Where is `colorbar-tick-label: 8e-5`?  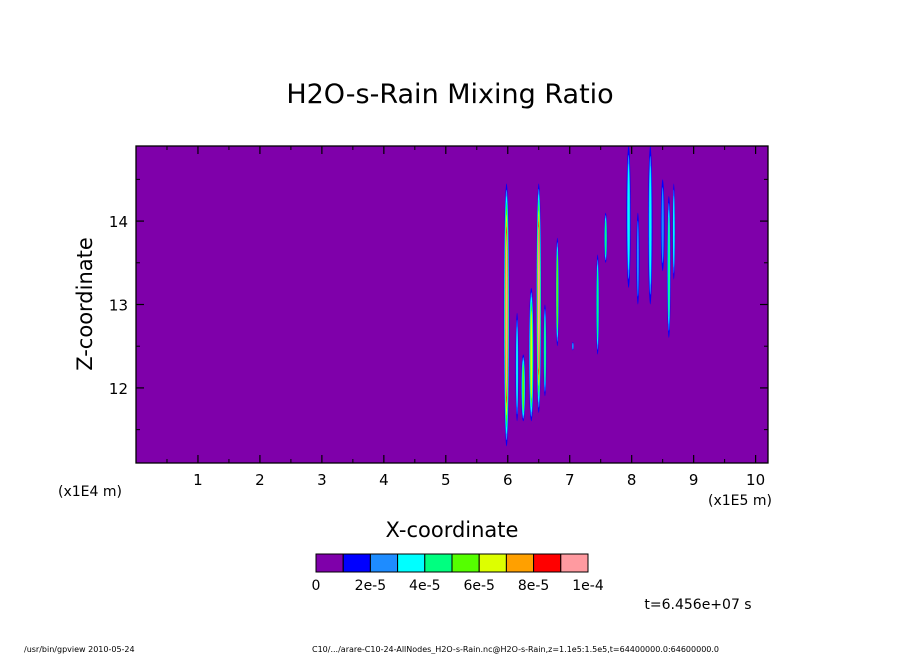
colorbar-tick-label: 8e-5 is located at coordinates (533, 586).